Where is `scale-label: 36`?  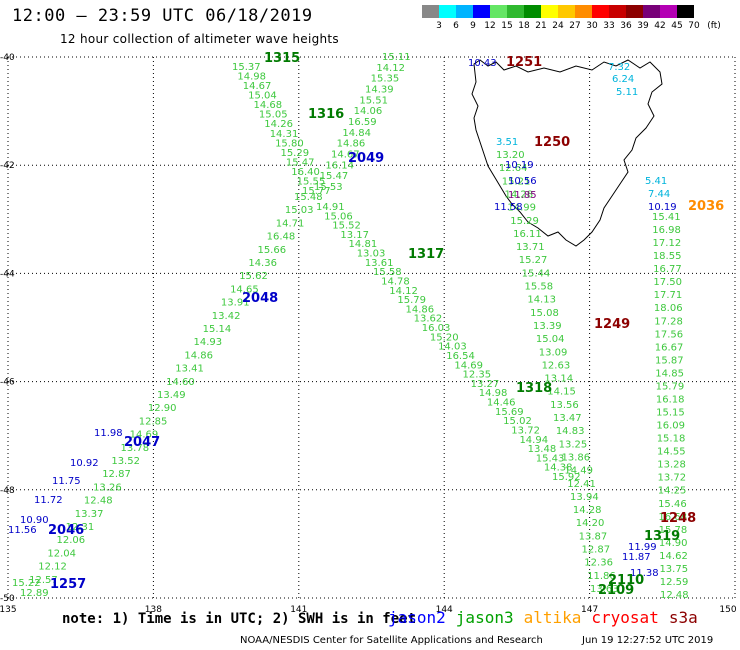
scale-label: 36 is located at coordinates (626, 26).